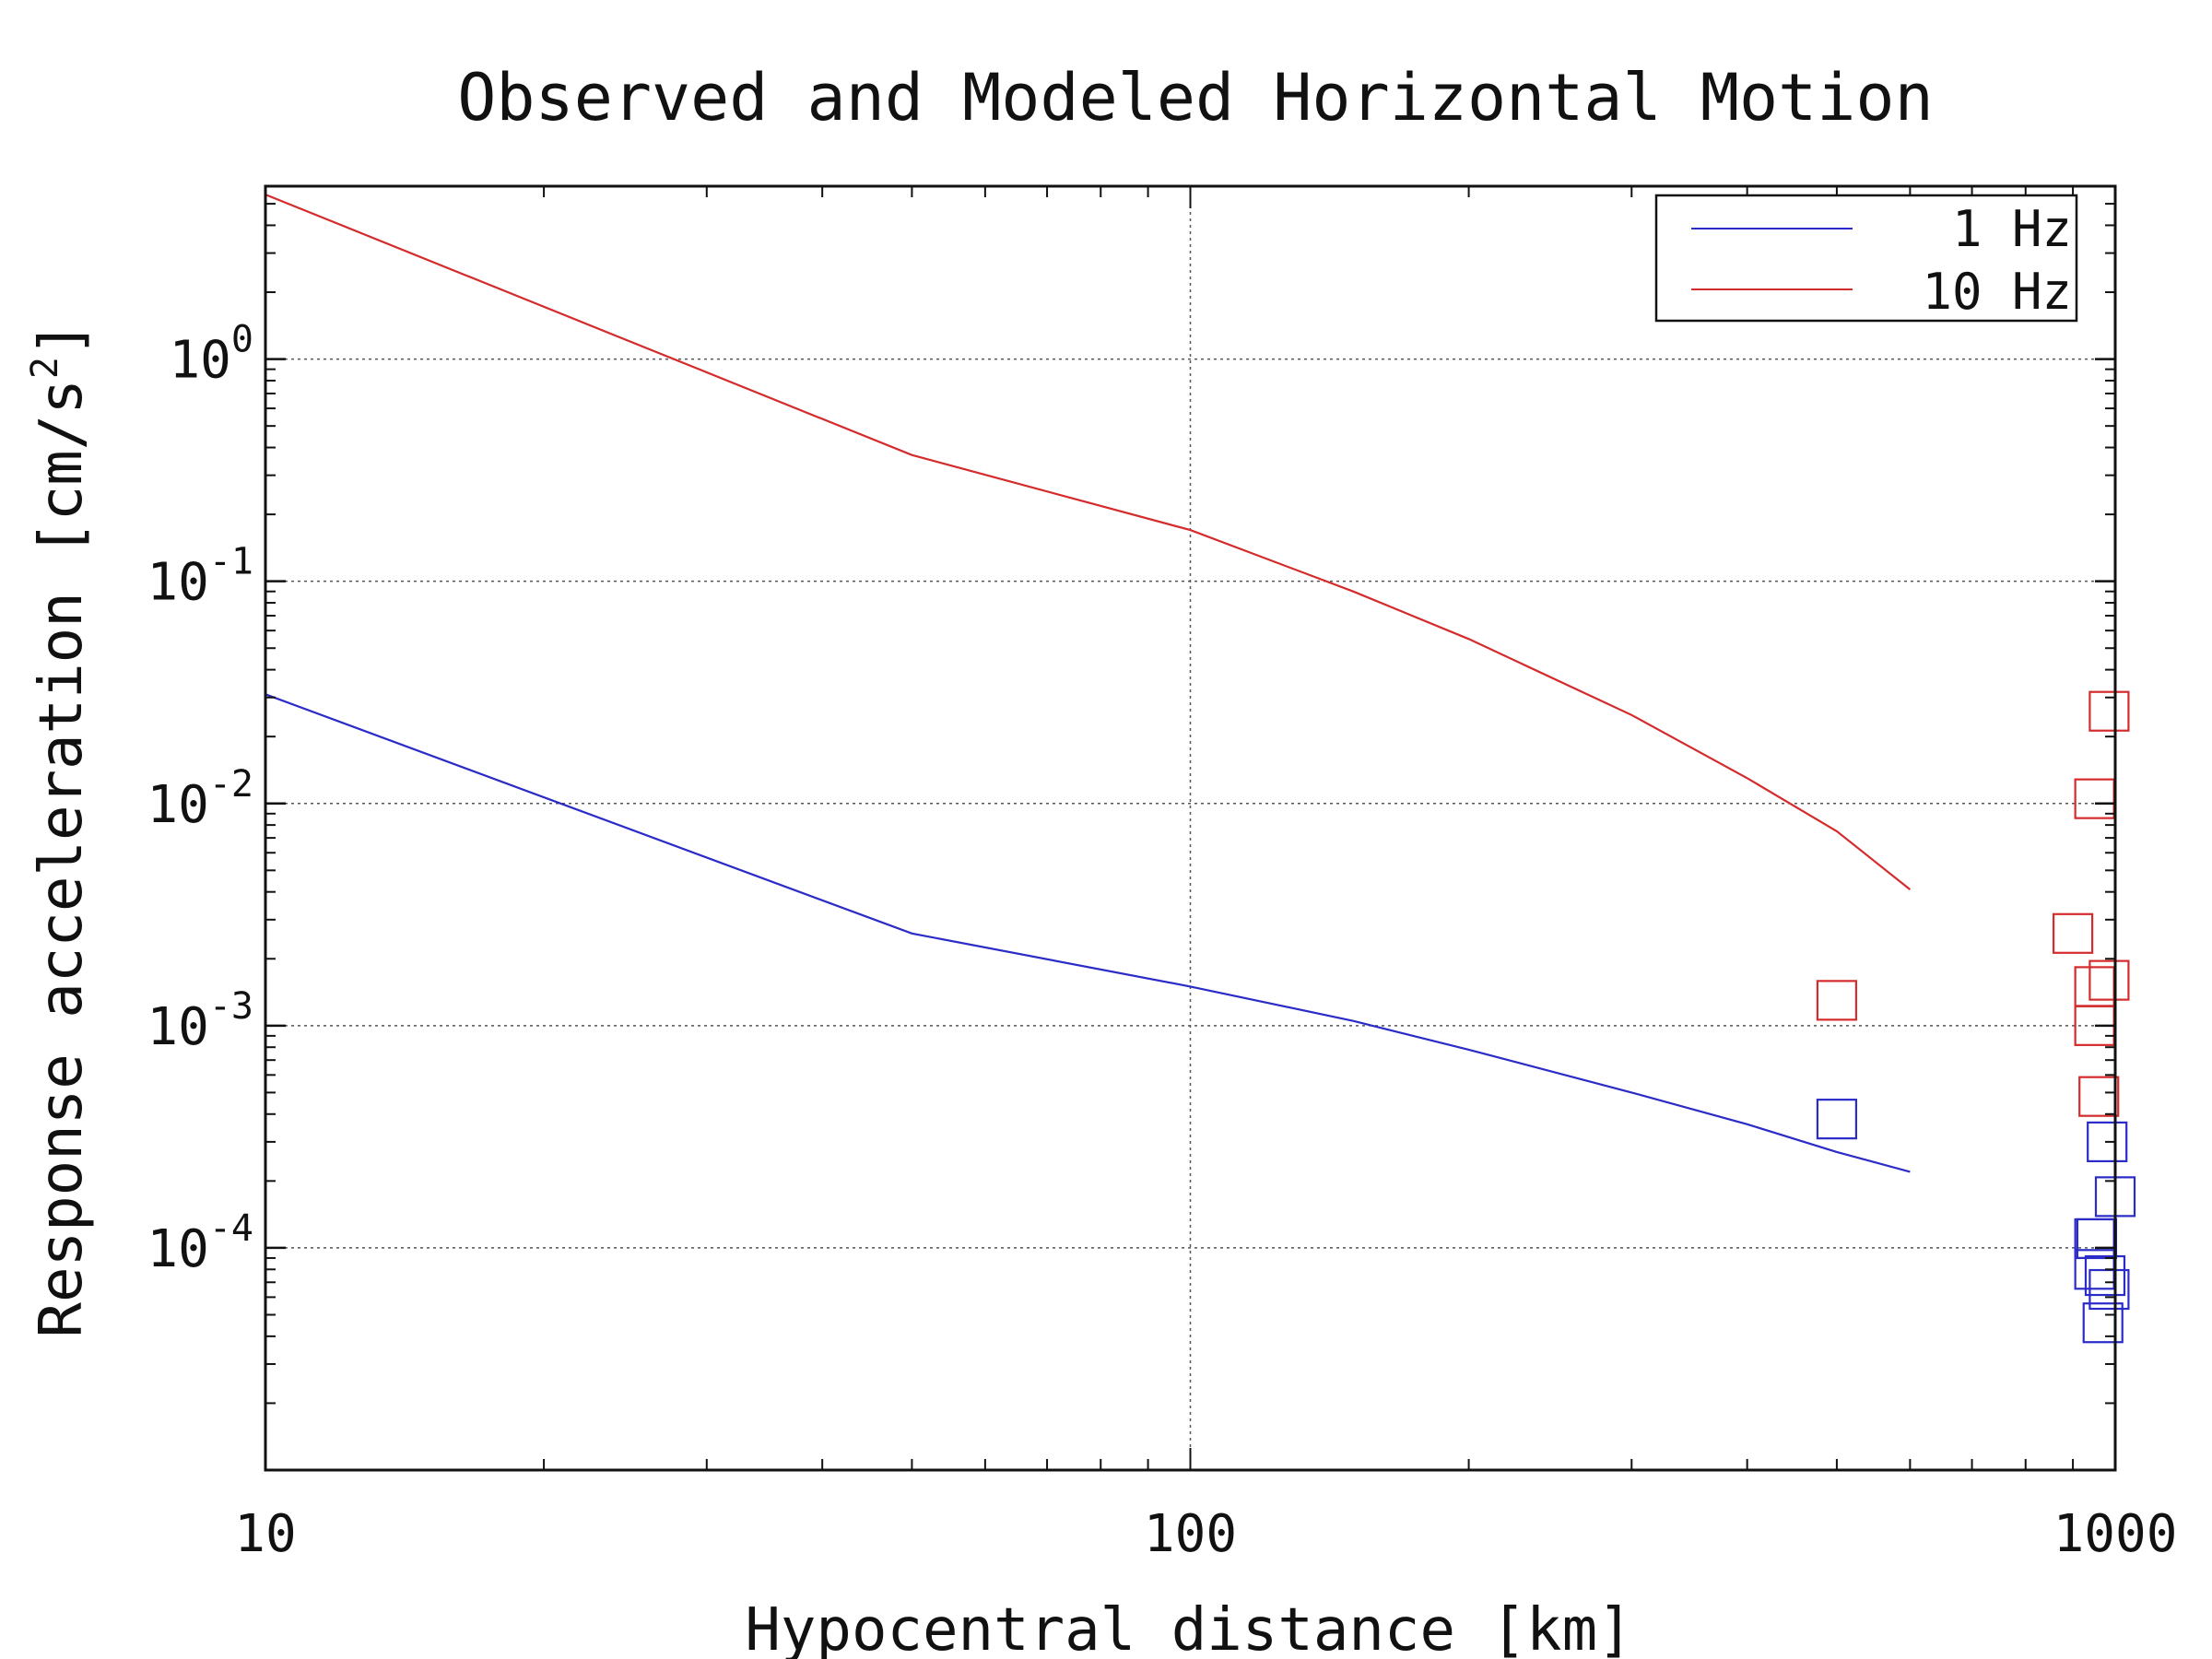  I want to click on x-tick-label: 100, so click(1190, 1534).